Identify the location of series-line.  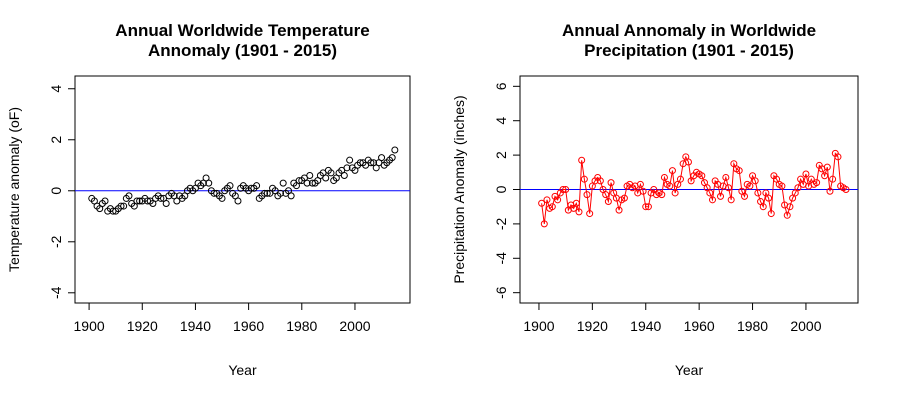
(694, 188).